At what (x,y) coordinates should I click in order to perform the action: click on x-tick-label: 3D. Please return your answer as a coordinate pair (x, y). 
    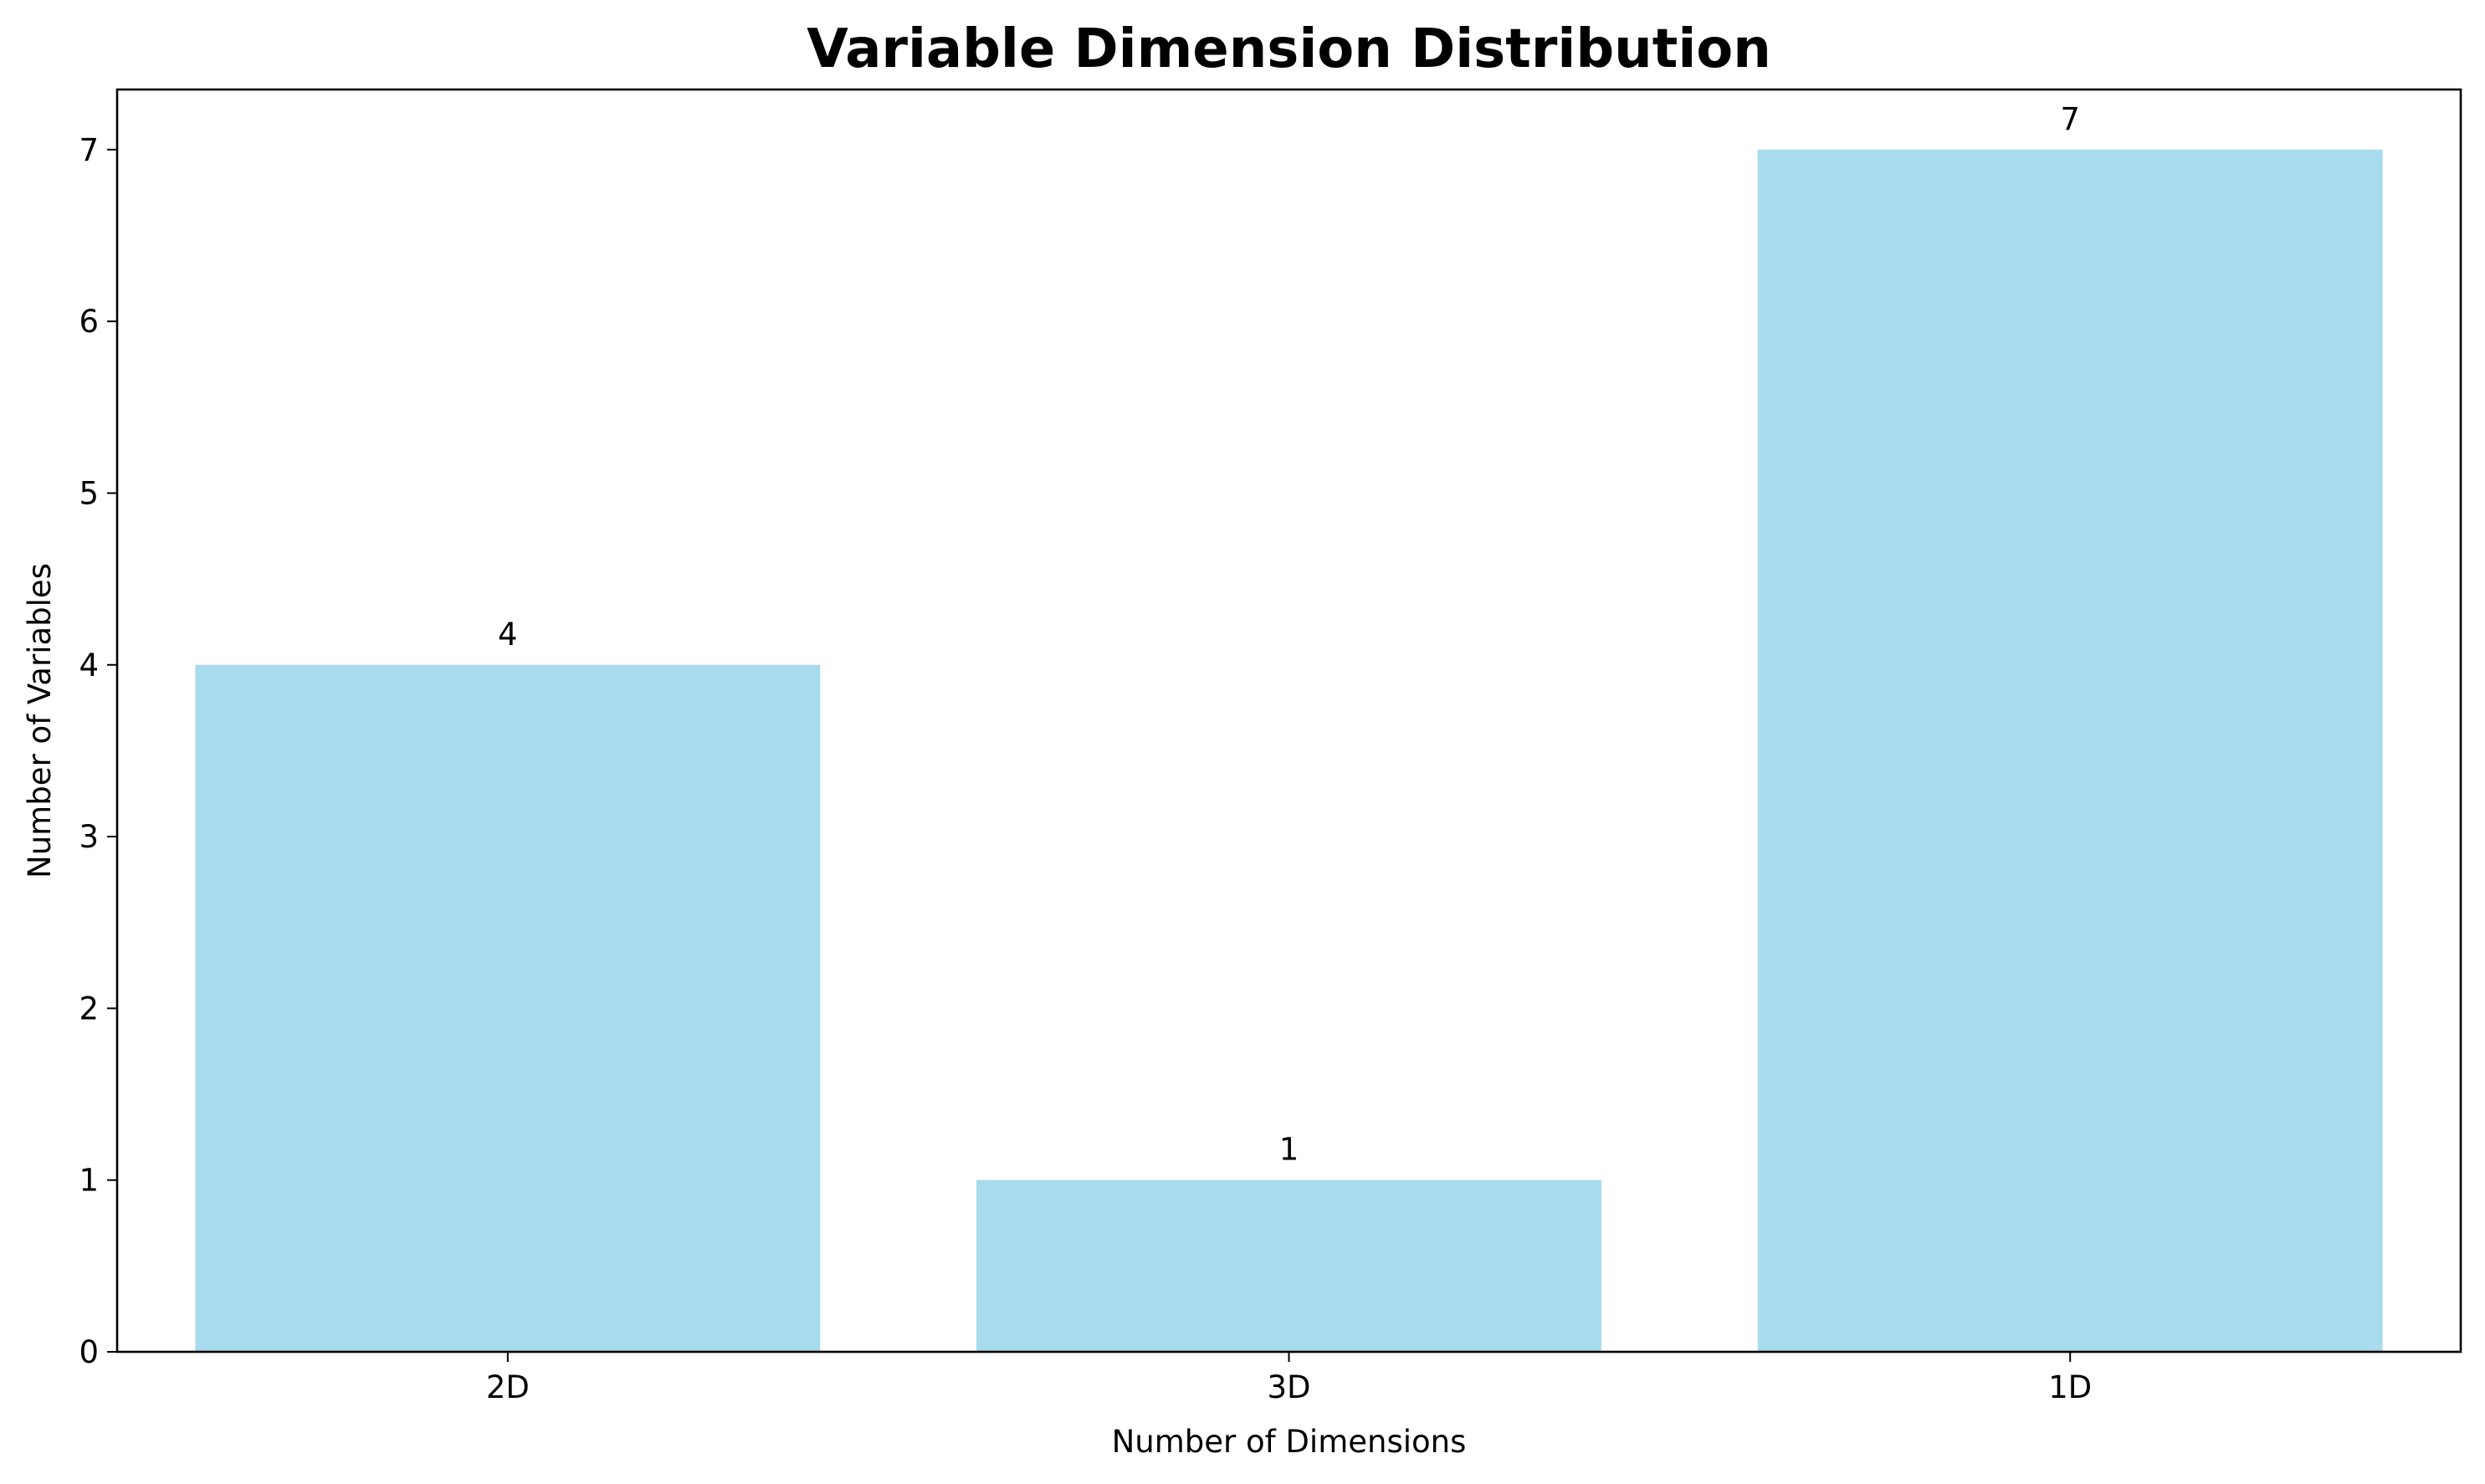
    Looking at the image, I should click on (1288, 1387).